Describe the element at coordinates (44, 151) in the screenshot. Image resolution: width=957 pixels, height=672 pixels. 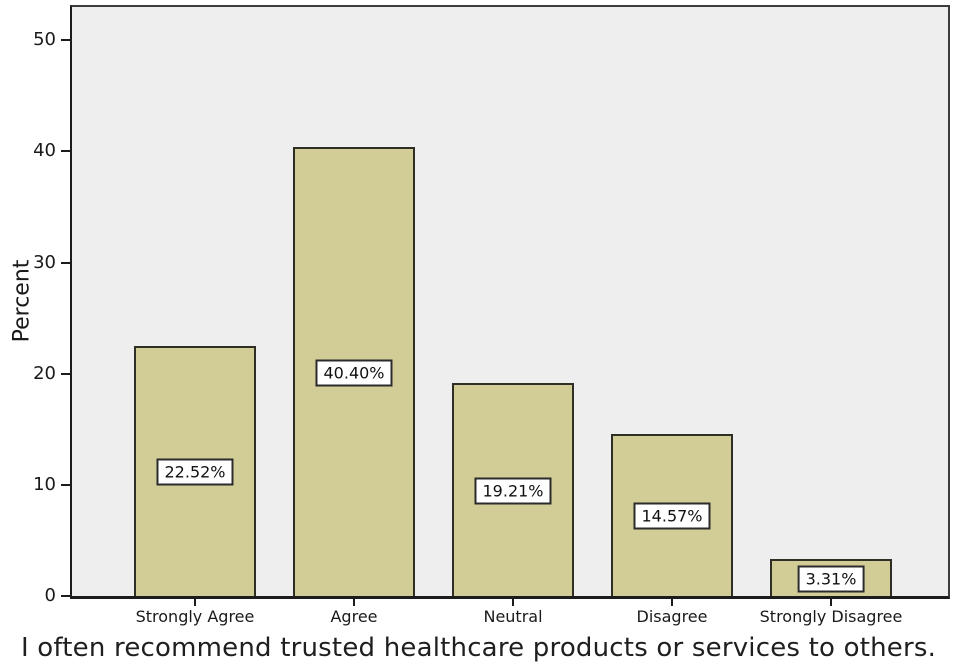
I see `y-tick-label: 40` at that location.